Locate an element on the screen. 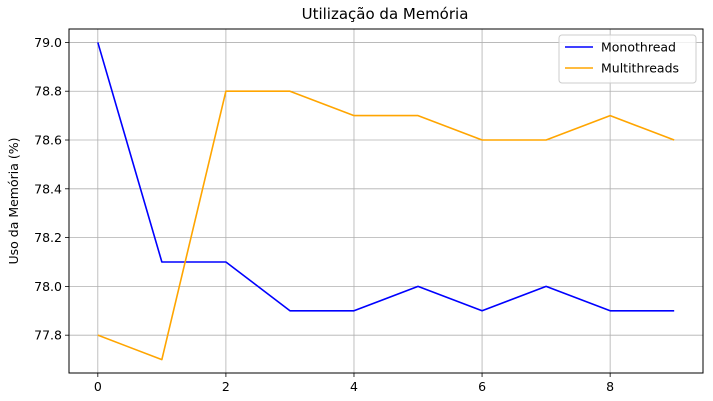  y-axis: 77.8 78.0 78.2 78.4 78.6 78.8 79.0 is located at coordinates (51, 189).